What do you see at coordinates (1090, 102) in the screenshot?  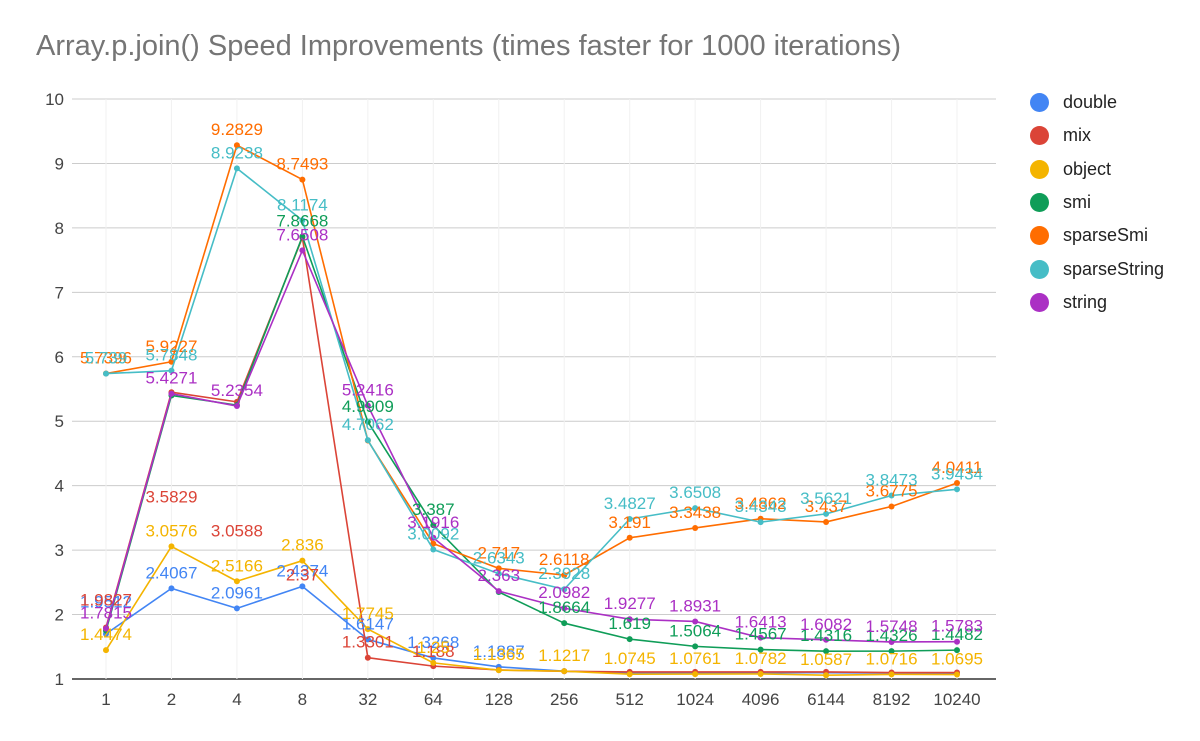 I see `legend-label: double` at bounding box center [1090, 102].